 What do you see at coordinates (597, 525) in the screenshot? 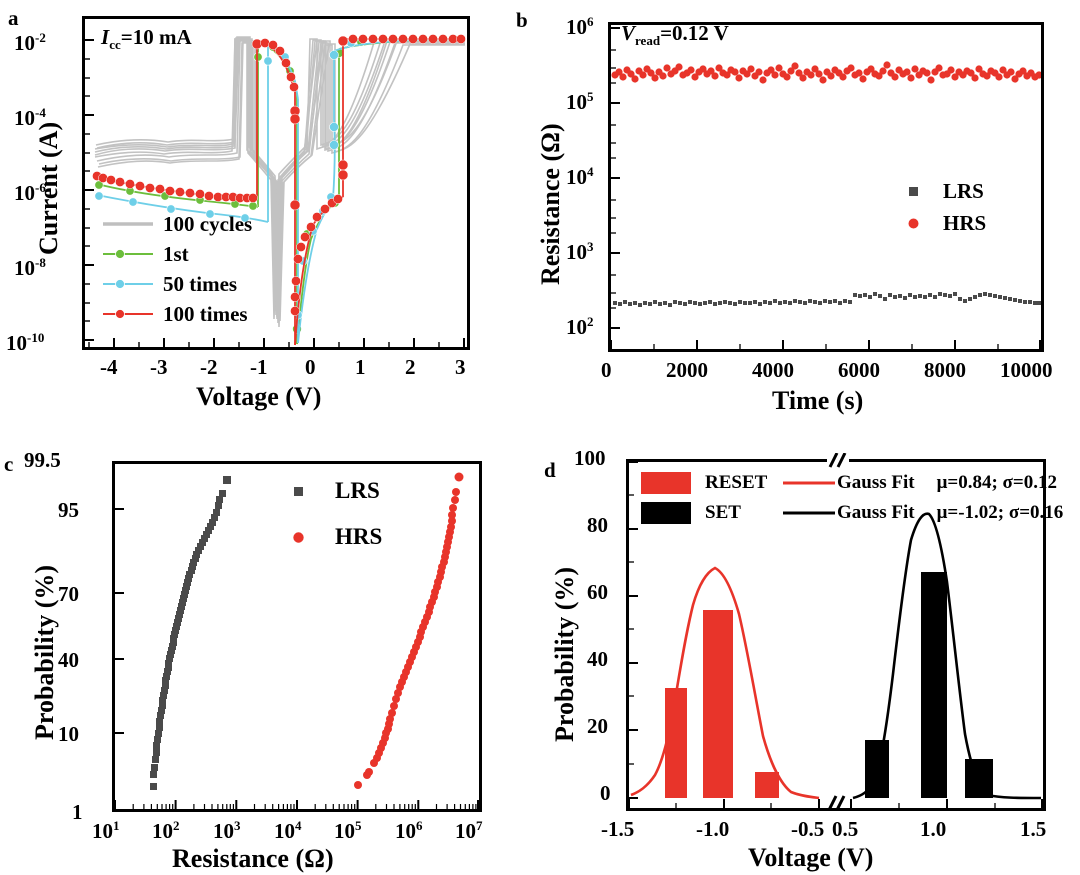
I see `panel-d-ytick-1: 80` at bounding box center [597, 525].